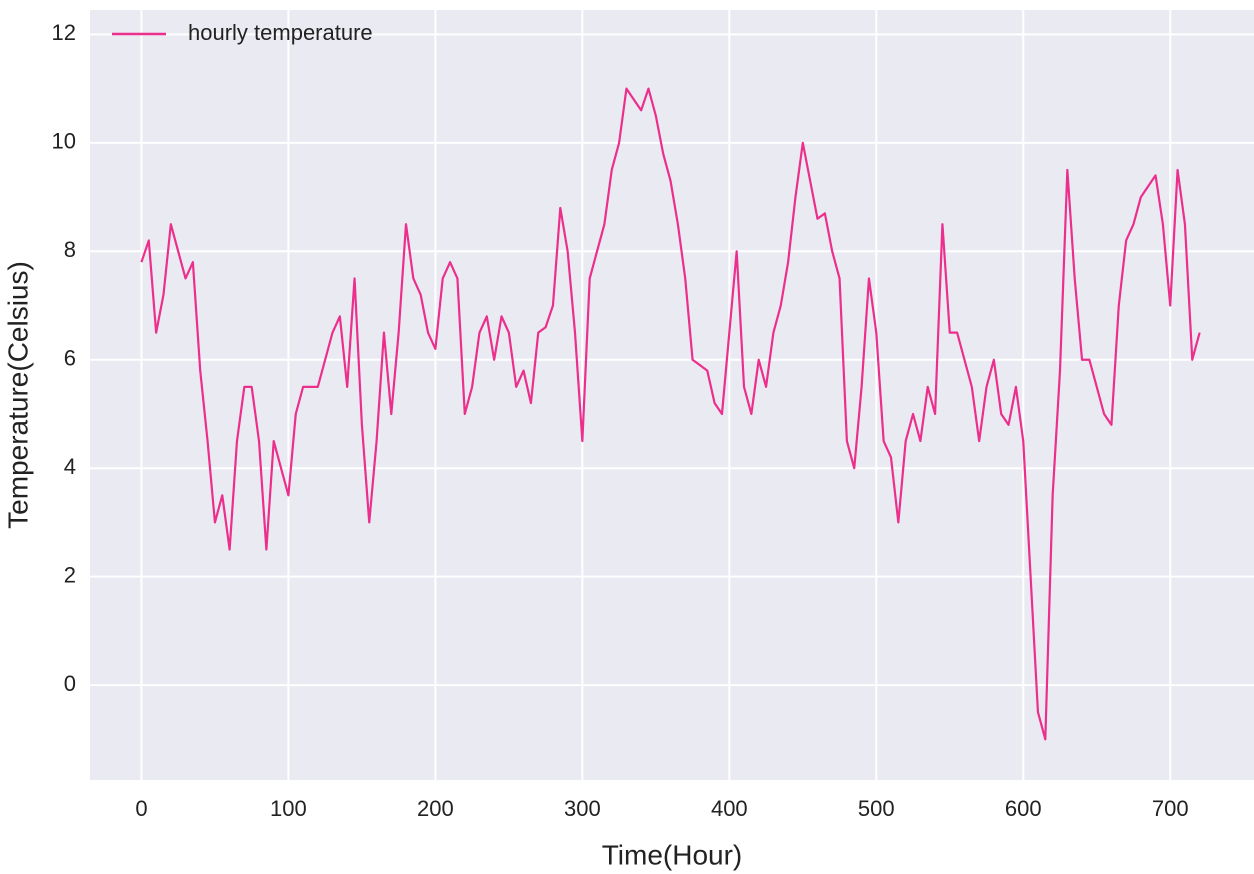 The image size is (1254, 874). What do you see at coordinates (64, 141) in the screenshot?
I see `y-tick-label: 10` at bounding box center [64, 141].